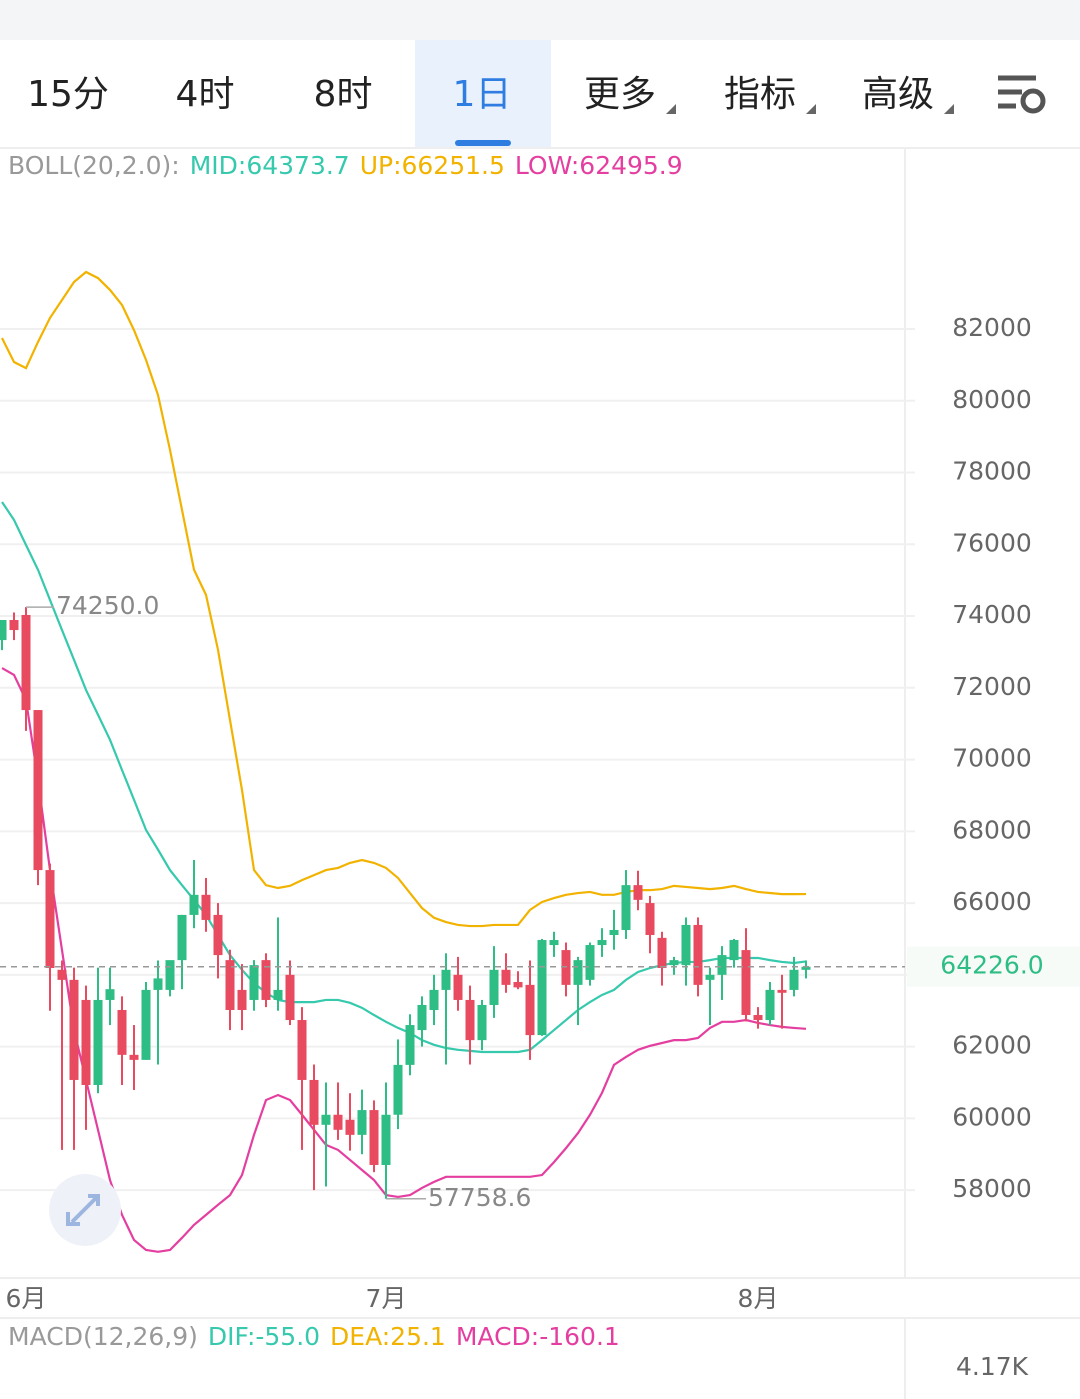 This screenshot has height=1399, width=1080. Describe the element at coordinates (1022, 94) in the screenshot. I see `settings-icon` at that location.